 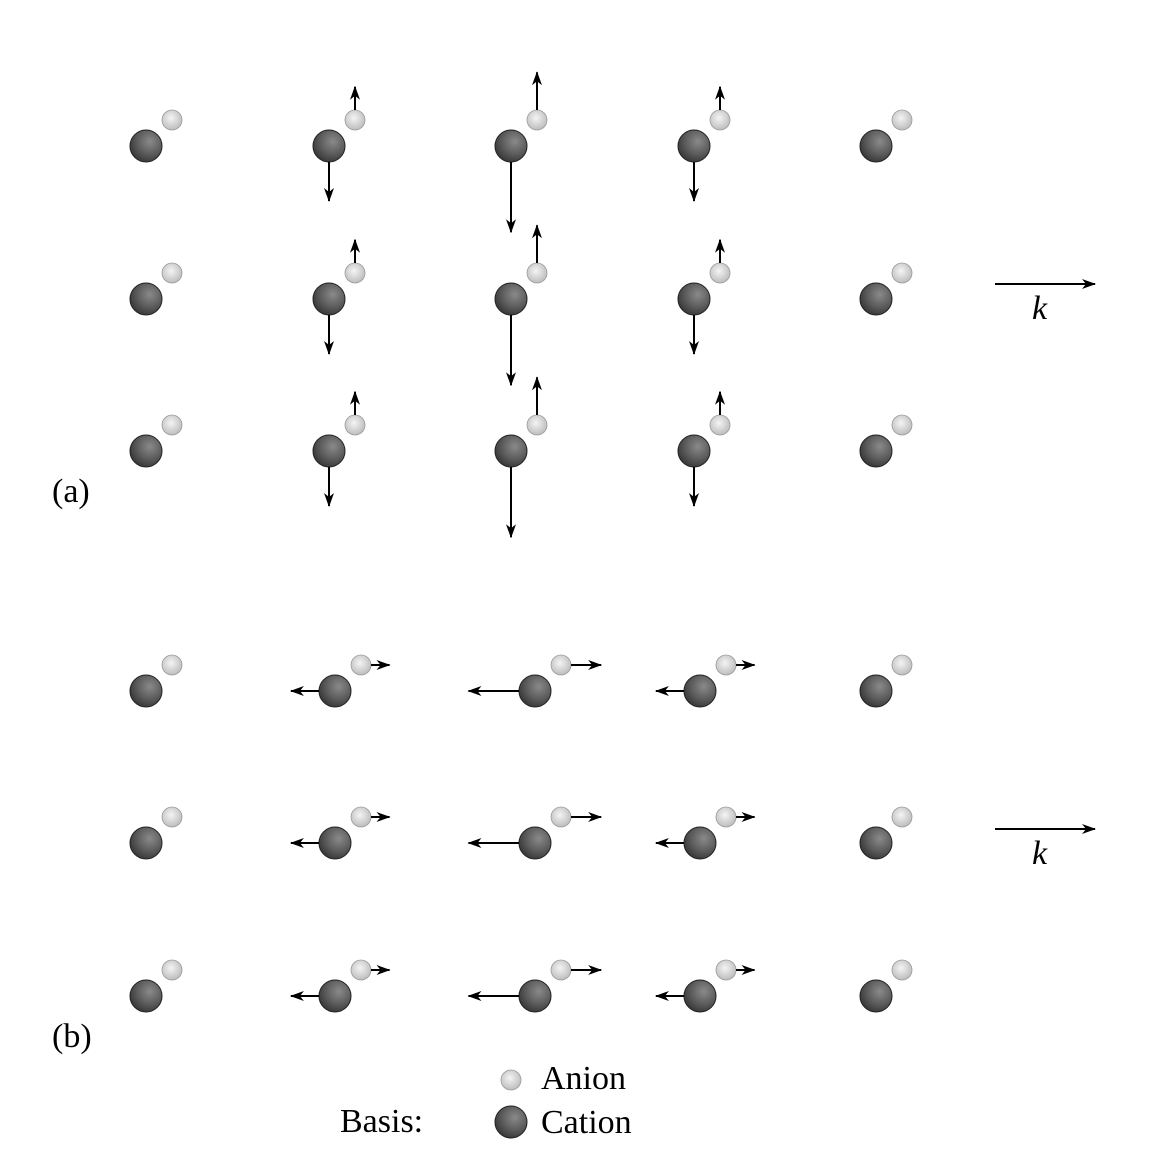 What do you see at coordinates (1040, 308) in the screenshot?
I see `wave-vector-label-a: k` at bounding box center [1040, 308].